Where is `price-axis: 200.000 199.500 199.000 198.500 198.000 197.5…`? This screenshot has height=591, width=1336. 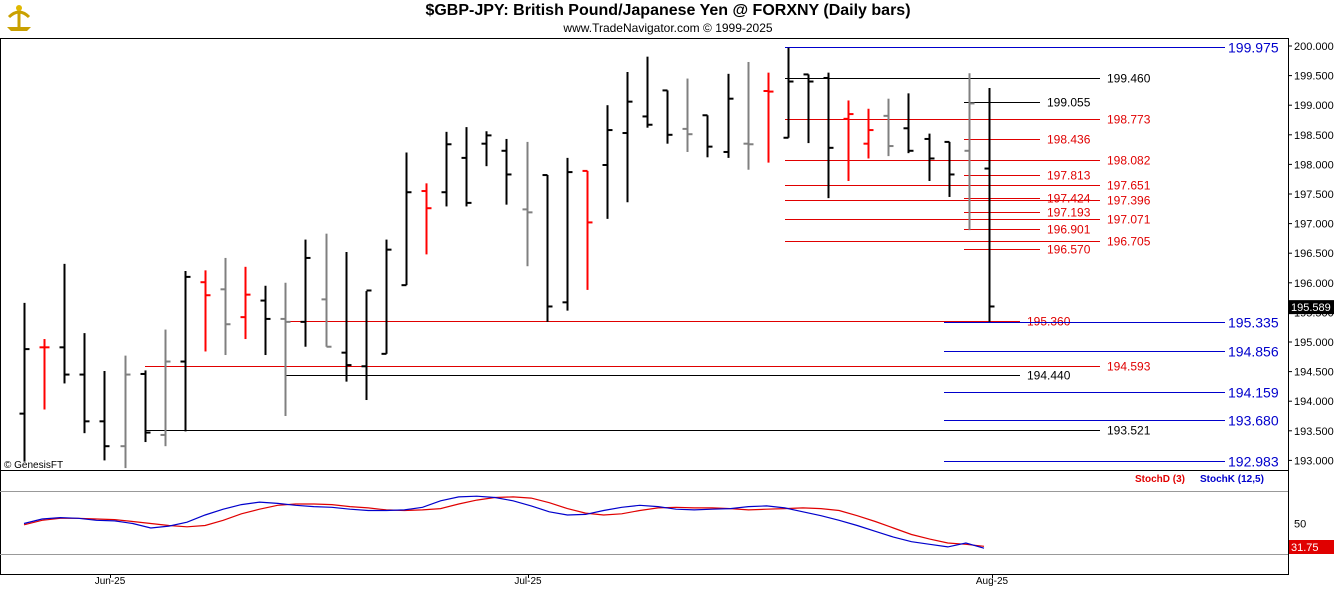
price-axis: 200.000 199.500 199.000 198.500 198.000 197.5… is located at coordinates (1311, 254).